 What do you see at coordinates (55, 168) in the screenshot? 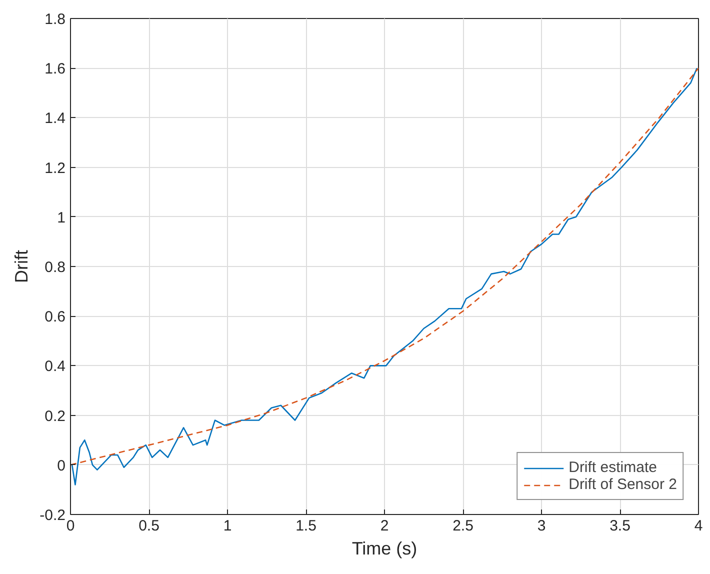
I see `y-tick-label: 1.2` at bounding box center [55, 168].